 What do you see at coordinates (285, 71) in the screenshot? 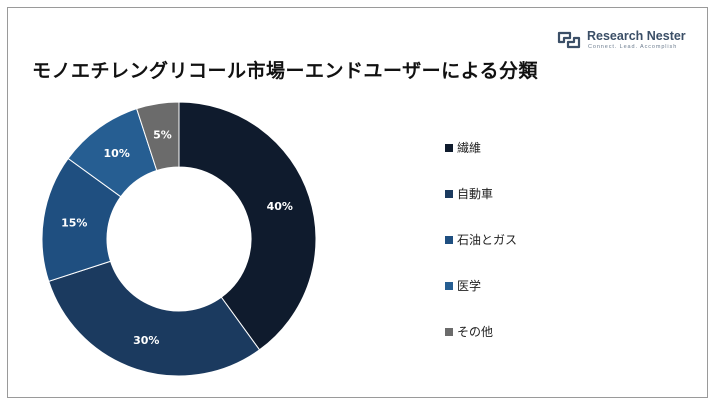
I see `chart-title: モノエチレングリコール市場ーエンドユーザーによる分類` at bounding box center [285, 71].